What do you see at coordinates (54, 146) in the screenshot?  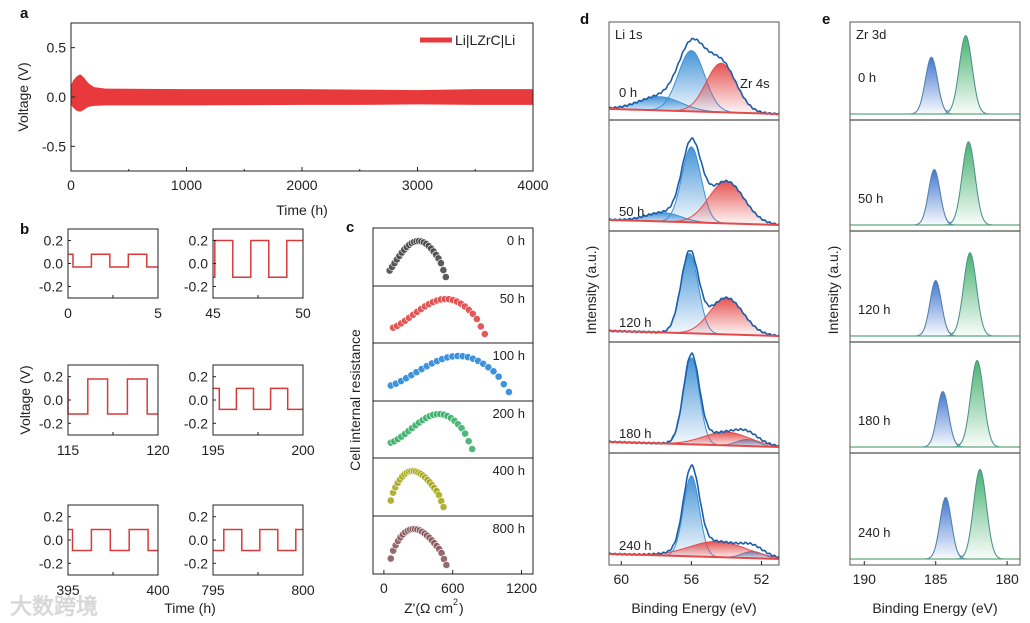 I see `y-tick-label: -0.5` at bounding box center [54, 146].